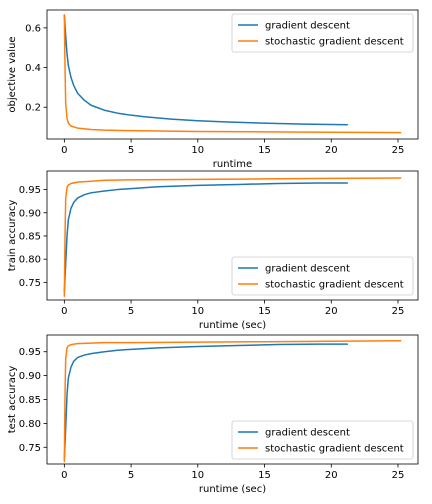  Describe the element at coordinates (33, 68) in the screenshot. I see `y-tick-label: 0.4` at that location.